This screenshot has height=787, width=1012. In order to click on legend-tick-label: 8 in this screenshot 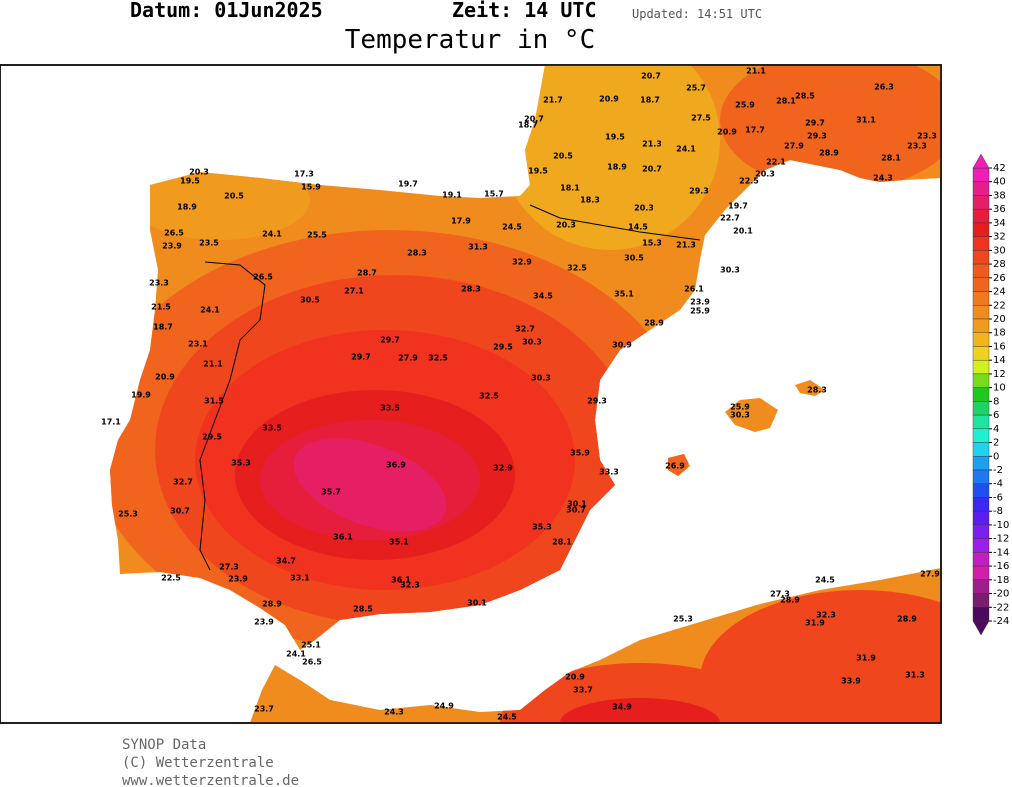, I will do `click(996, 401)`.